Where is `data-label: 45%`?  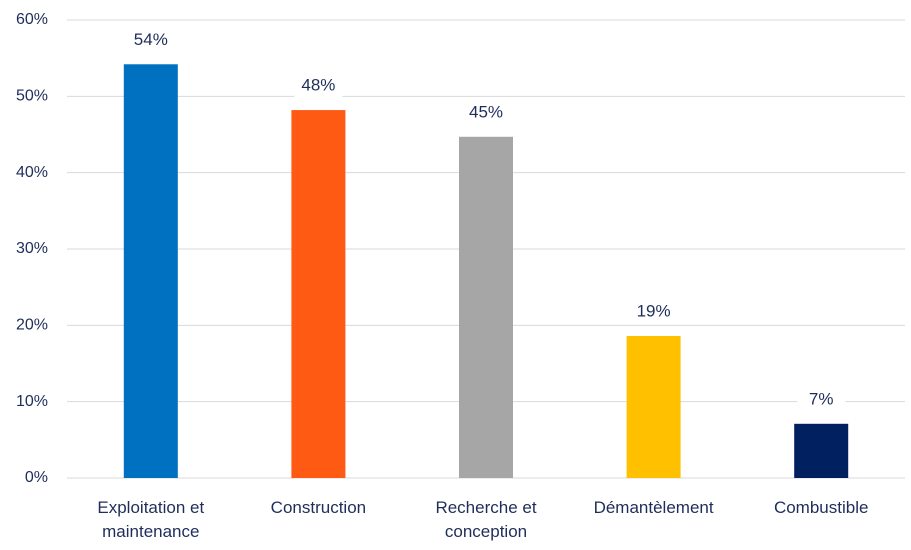
data-label: 45% is located at coordinates (486, 111).